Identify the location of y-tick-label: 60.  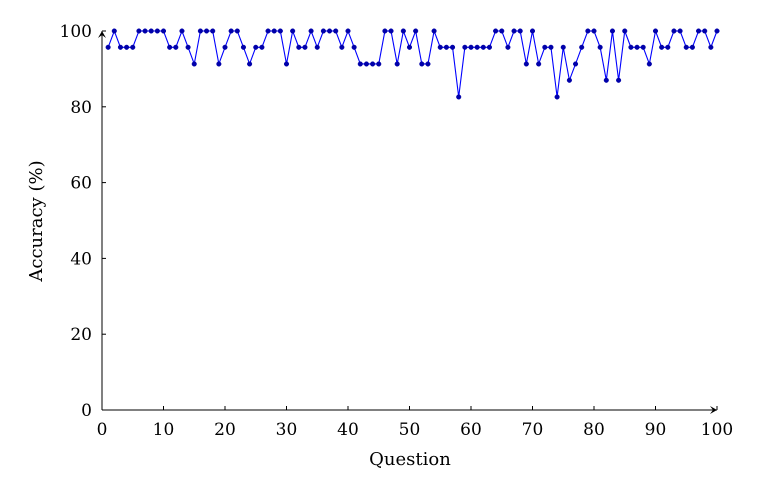
(81, 184).